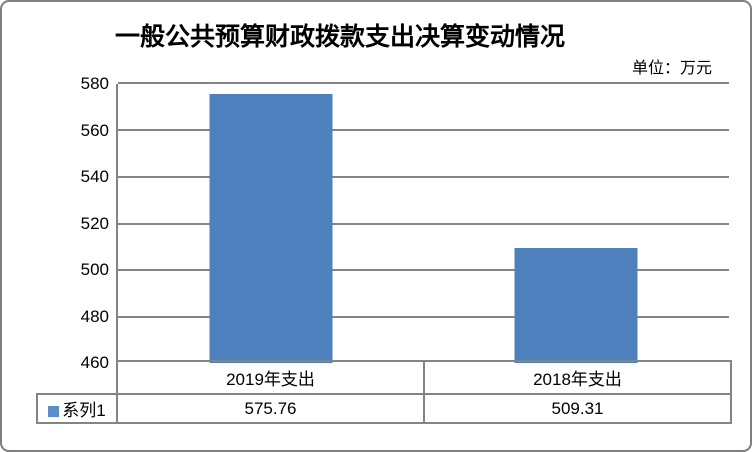 Image resolution: width=752 pixels, height=452 pixels. What do you see at coordinates (577, 377) in the screenshot?
I see `category-cell-2018: 2018年支出` at bounding box center [577, 377].